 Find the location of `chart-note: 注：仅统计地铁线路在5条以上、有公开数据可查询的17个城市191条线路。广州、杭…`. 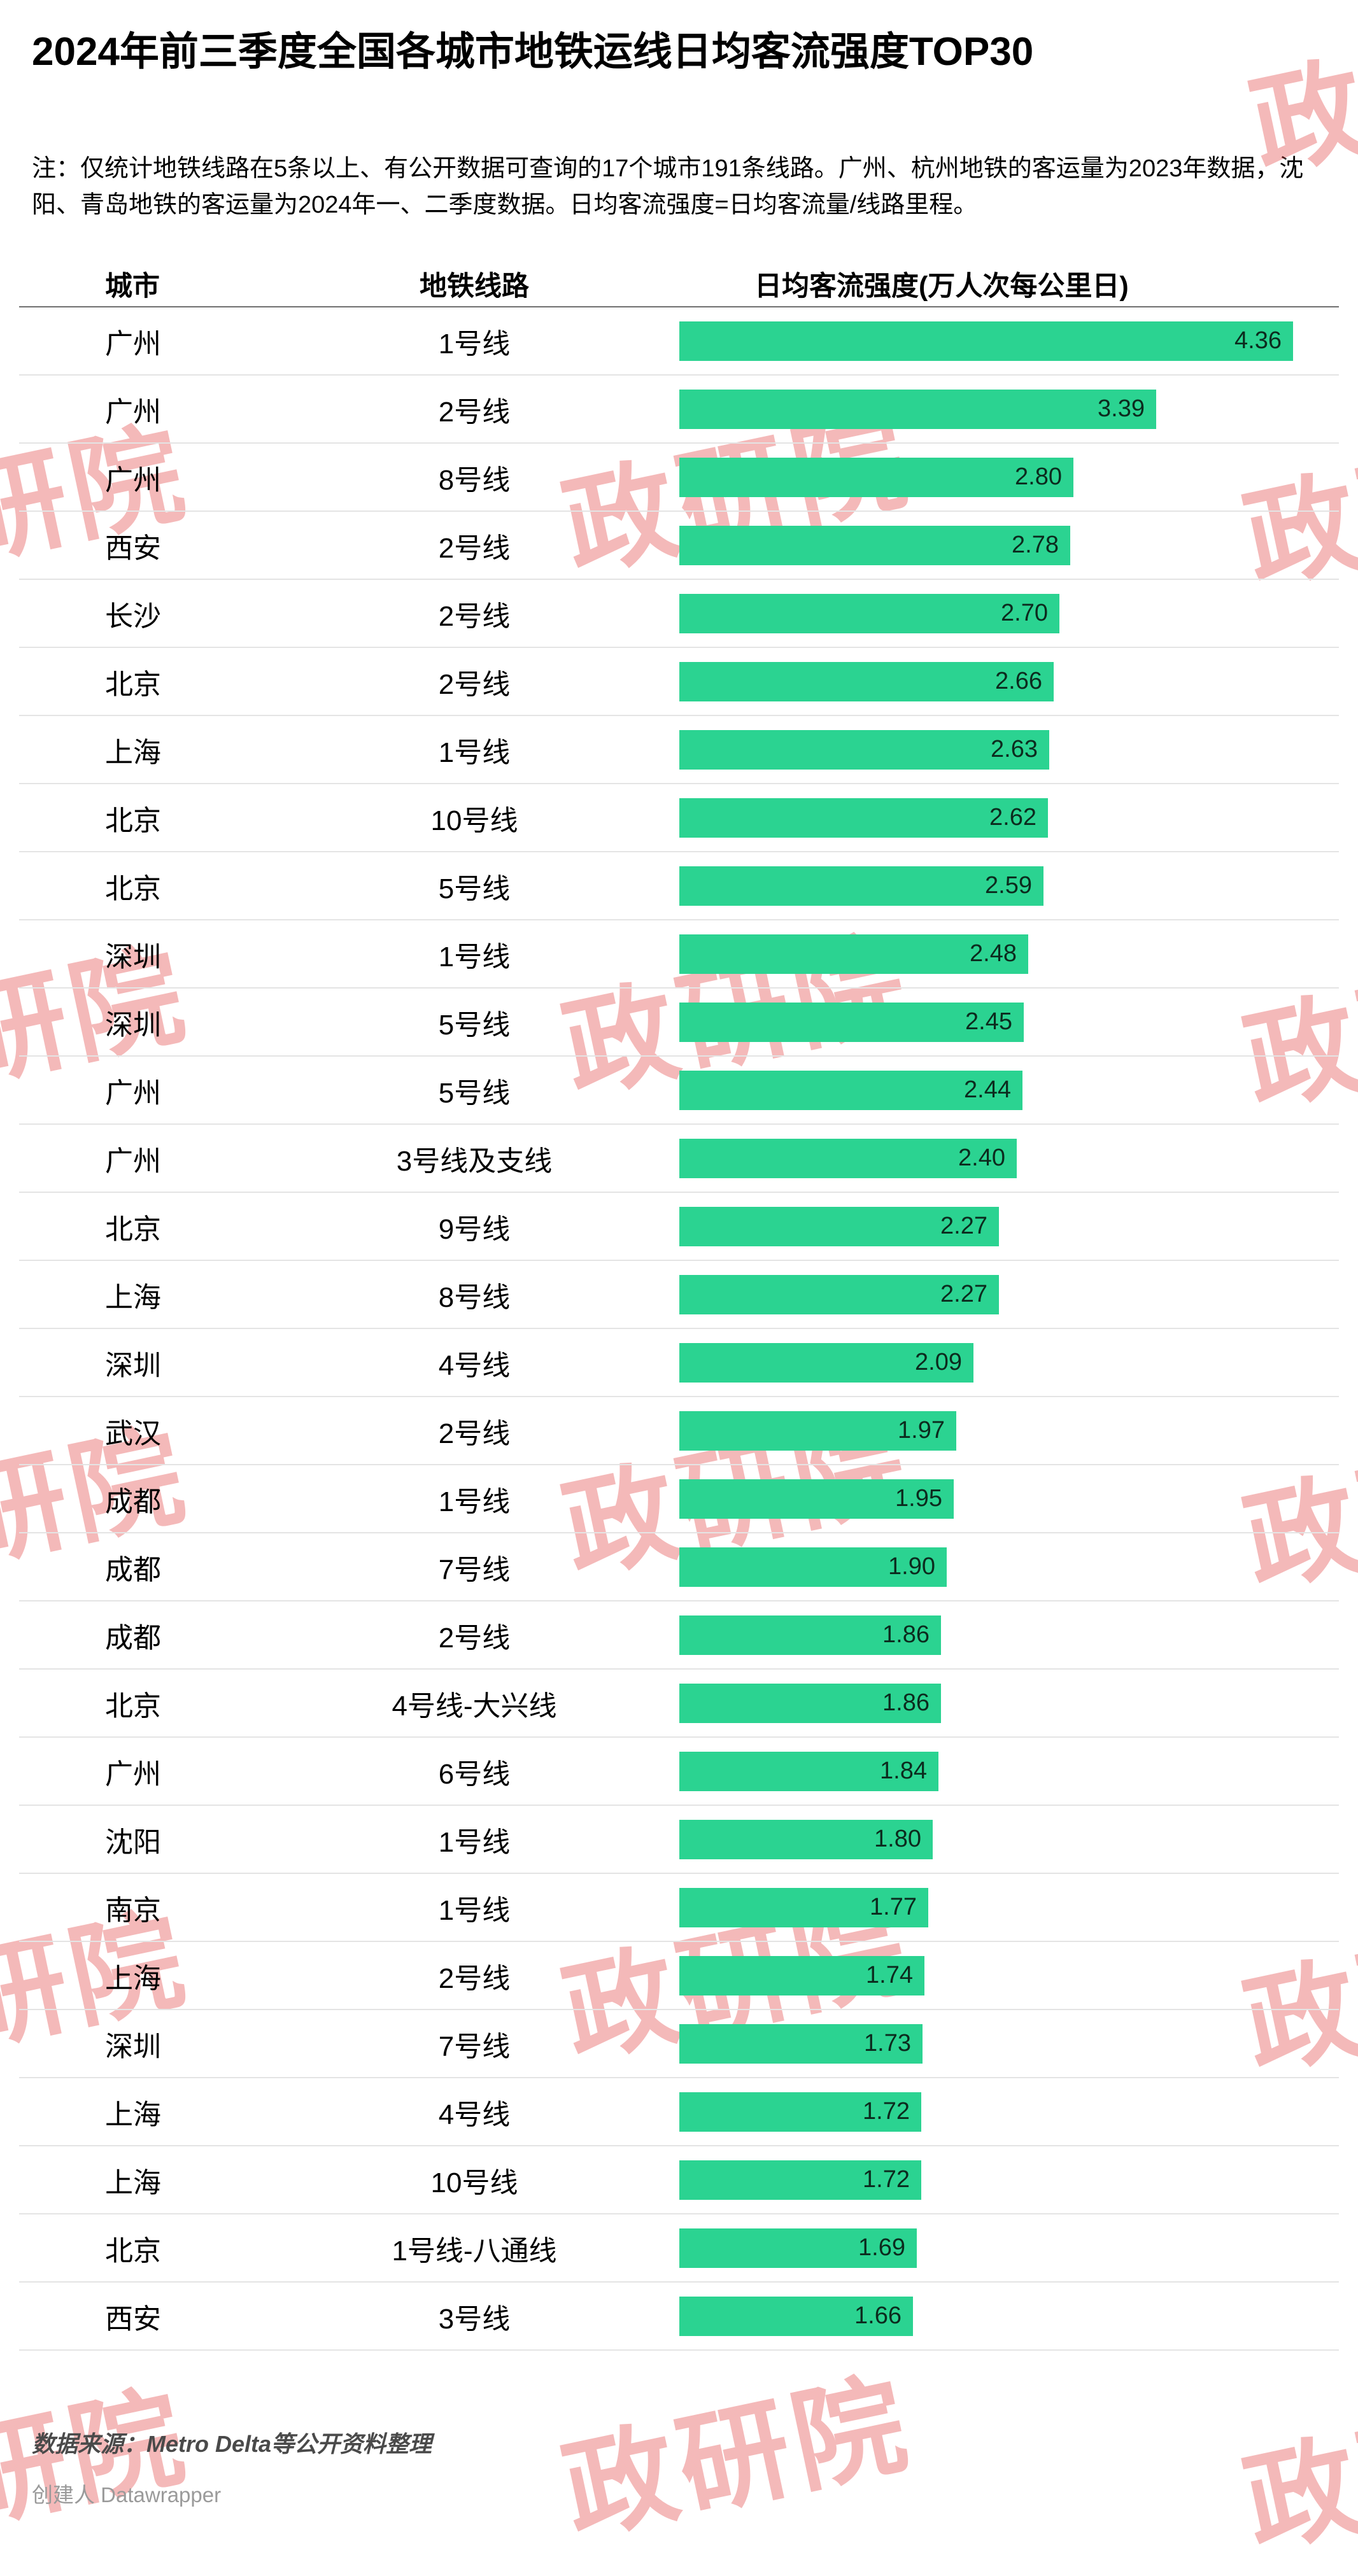

chart-note: 注：仅统计地铁线路在5条以上、有公开数据可查询的17个城市191条线路。广州、杭… is located at coordinates (668, 187).